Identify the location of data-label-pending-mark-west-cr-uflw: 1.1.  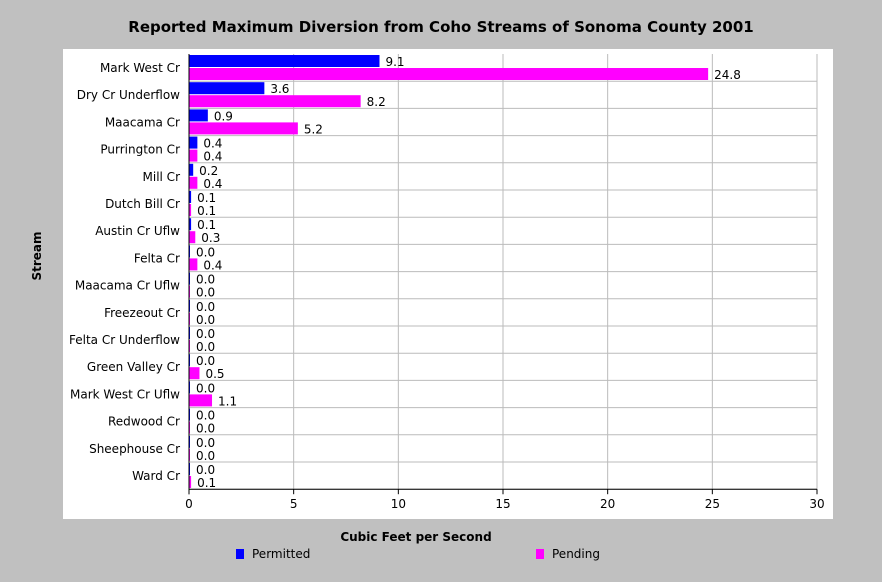
(227, 401).